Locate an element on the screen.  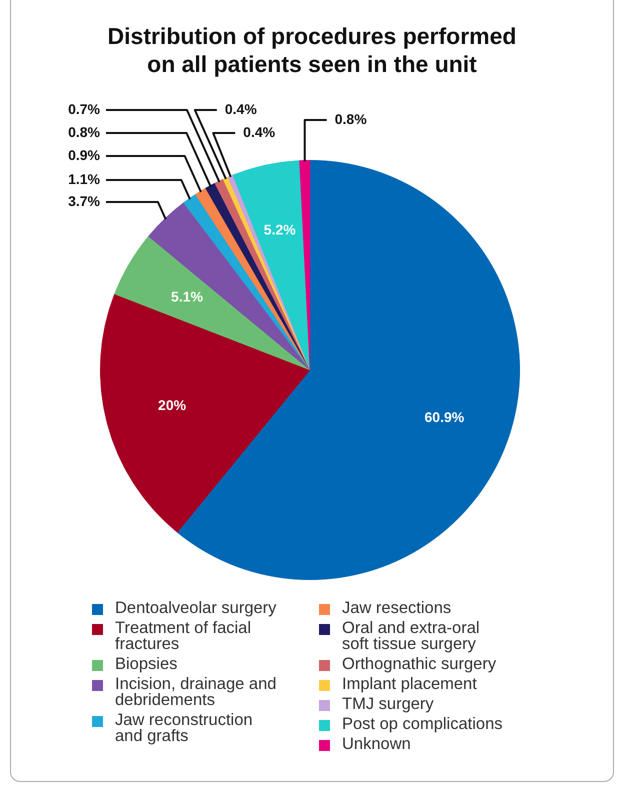
legend-label: Dentoalveolar surgery is located at coordinates (196, 608).